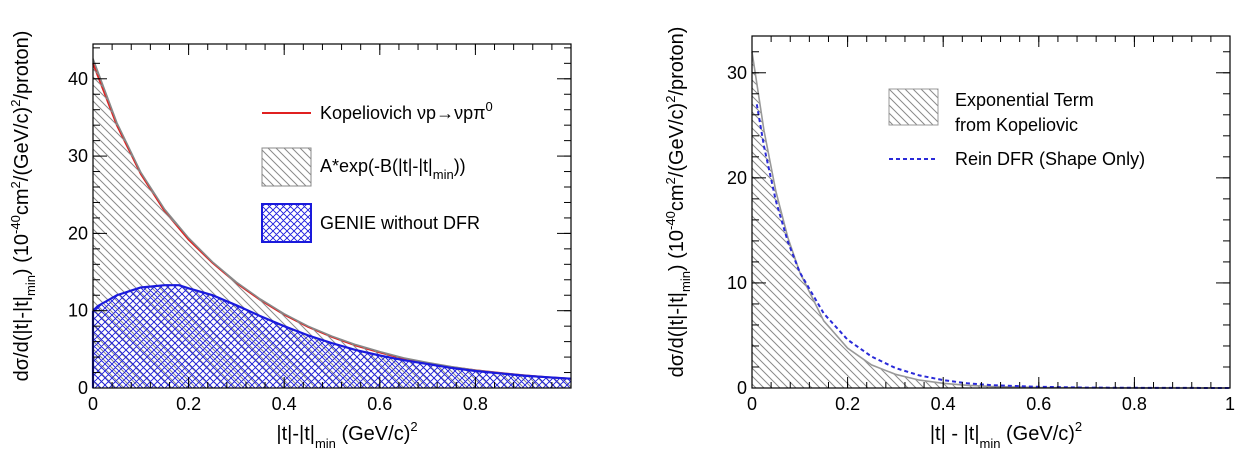 This screenshot has height=461, width=1251. What do you see at coordinates (1006, 435) in the screenshot?
I see `x-axis-label: |t| - |t|min (GeV/c)2` at bounding box center [1006, 435].